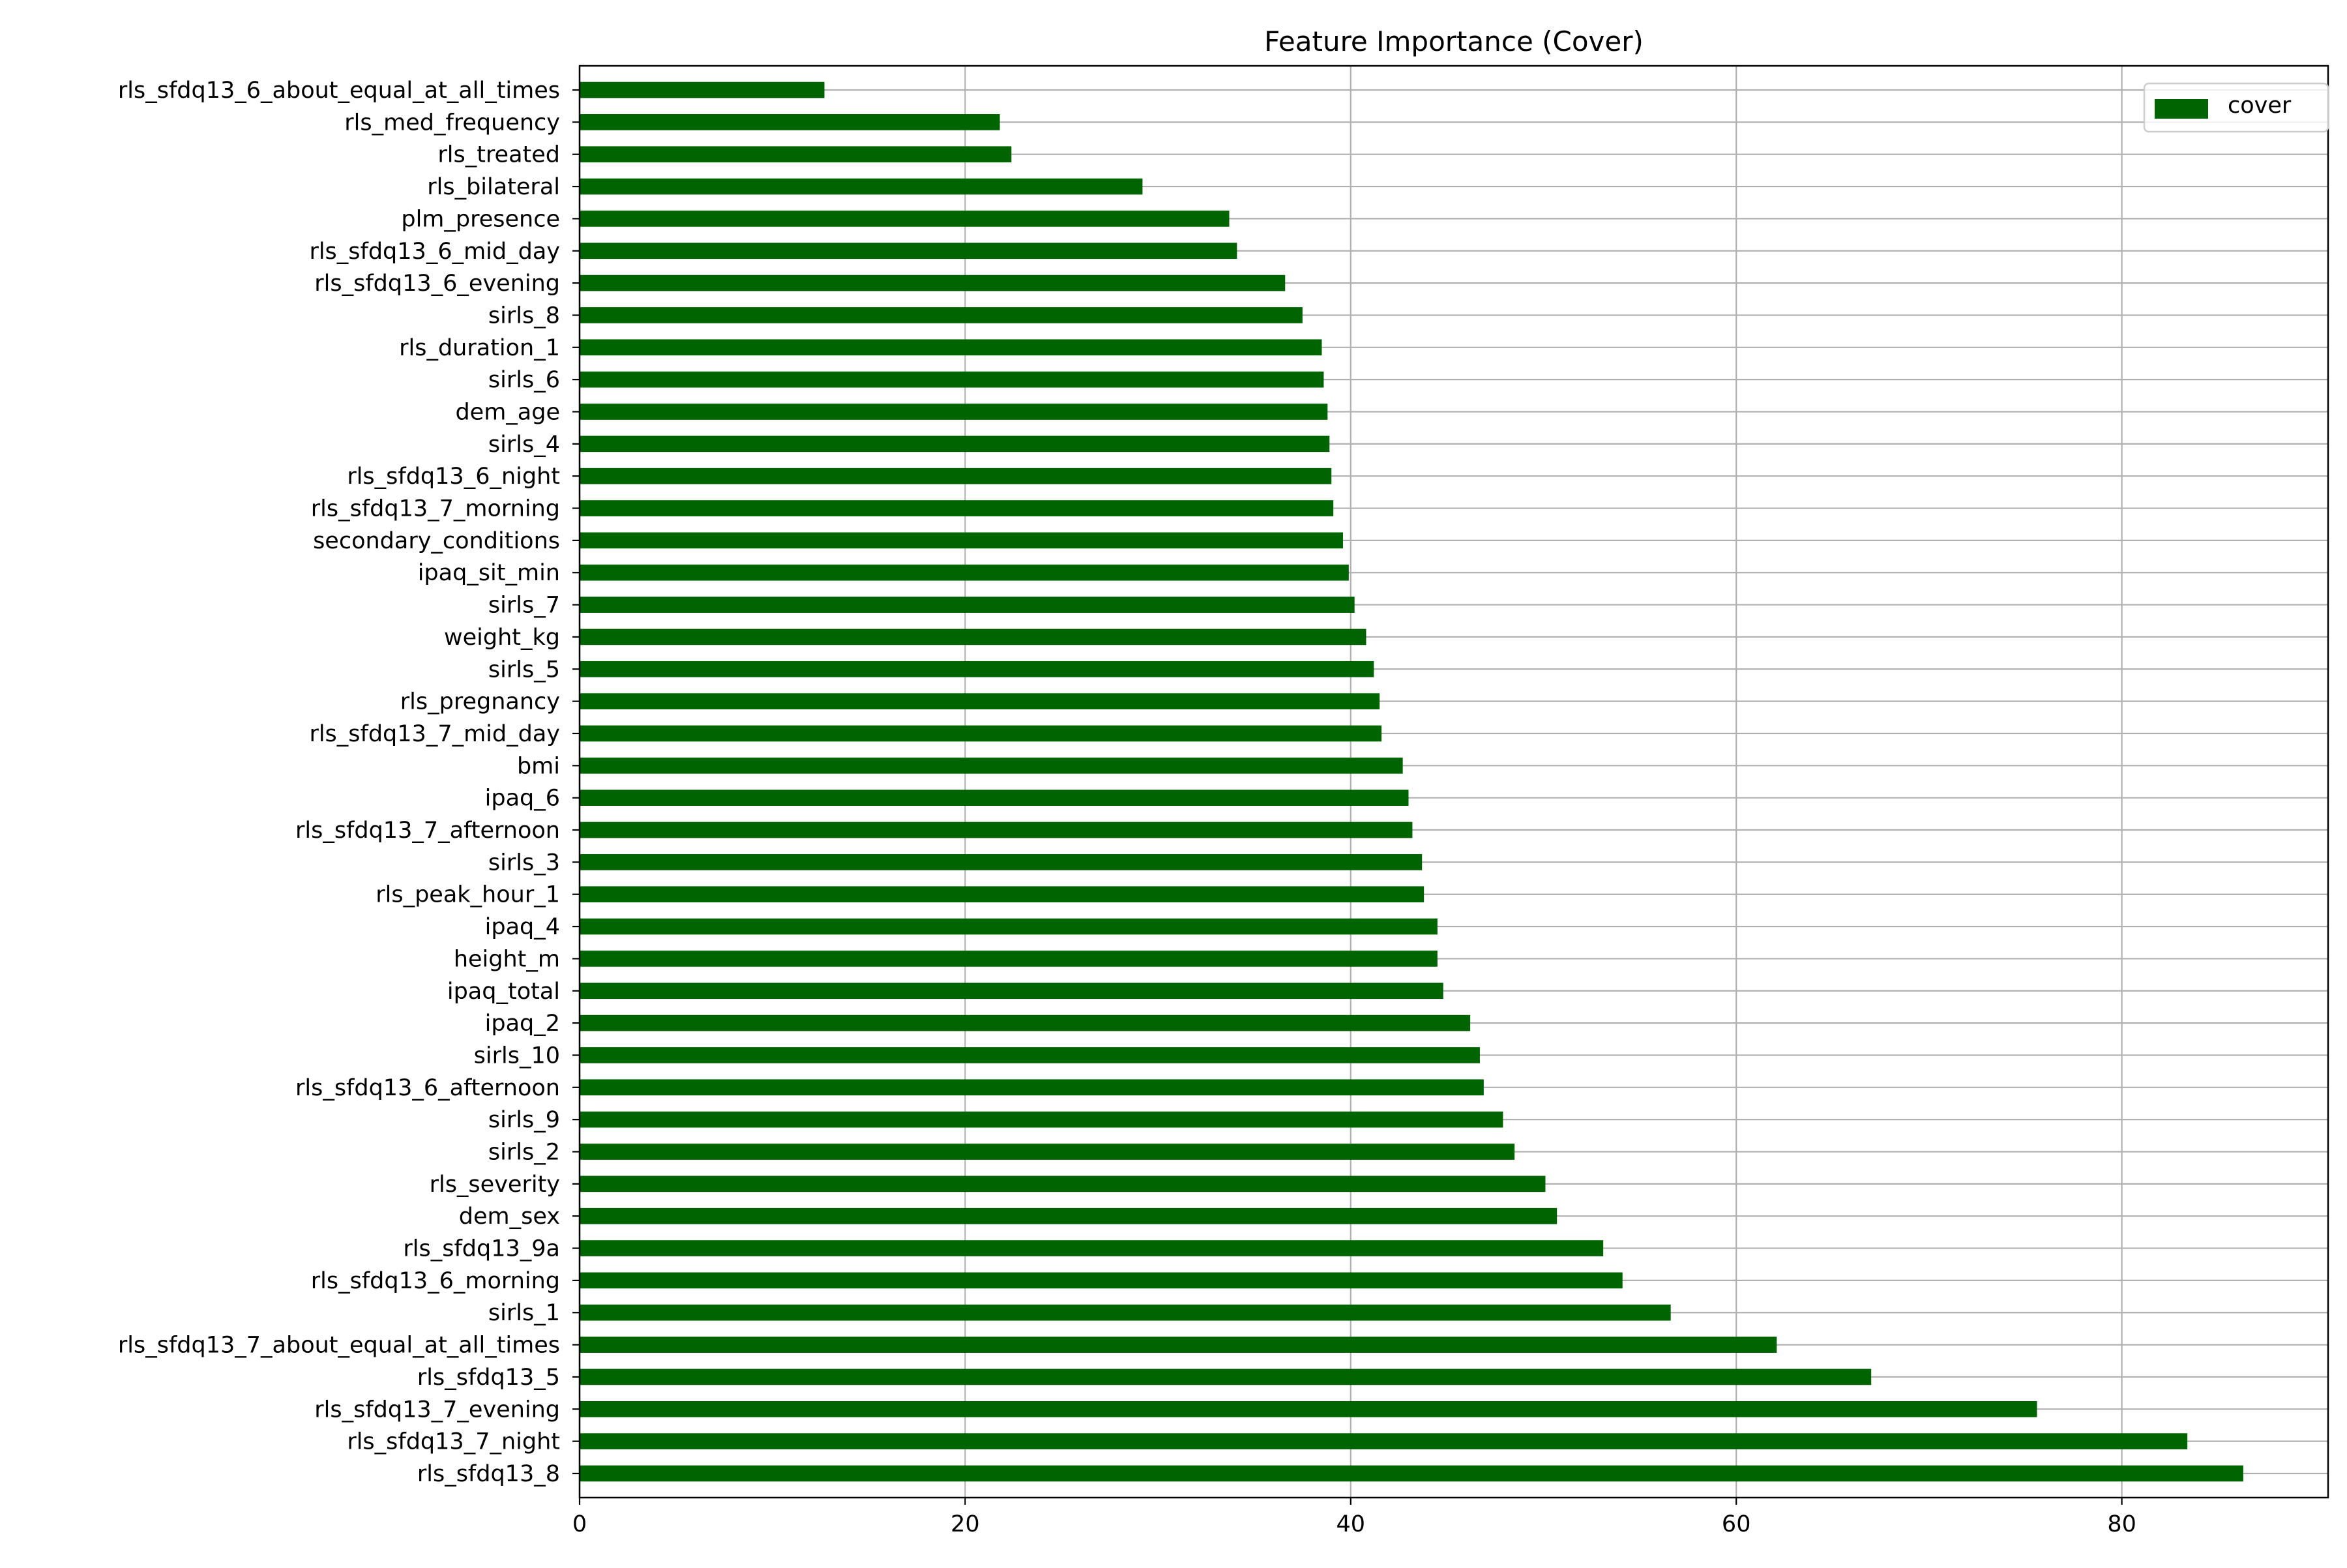 The width and height of the screenshot is (2347, 1568). Describe the element at coordinates (1068, 1216) in the screenshot. I see `bar-dem-sex` at that location.